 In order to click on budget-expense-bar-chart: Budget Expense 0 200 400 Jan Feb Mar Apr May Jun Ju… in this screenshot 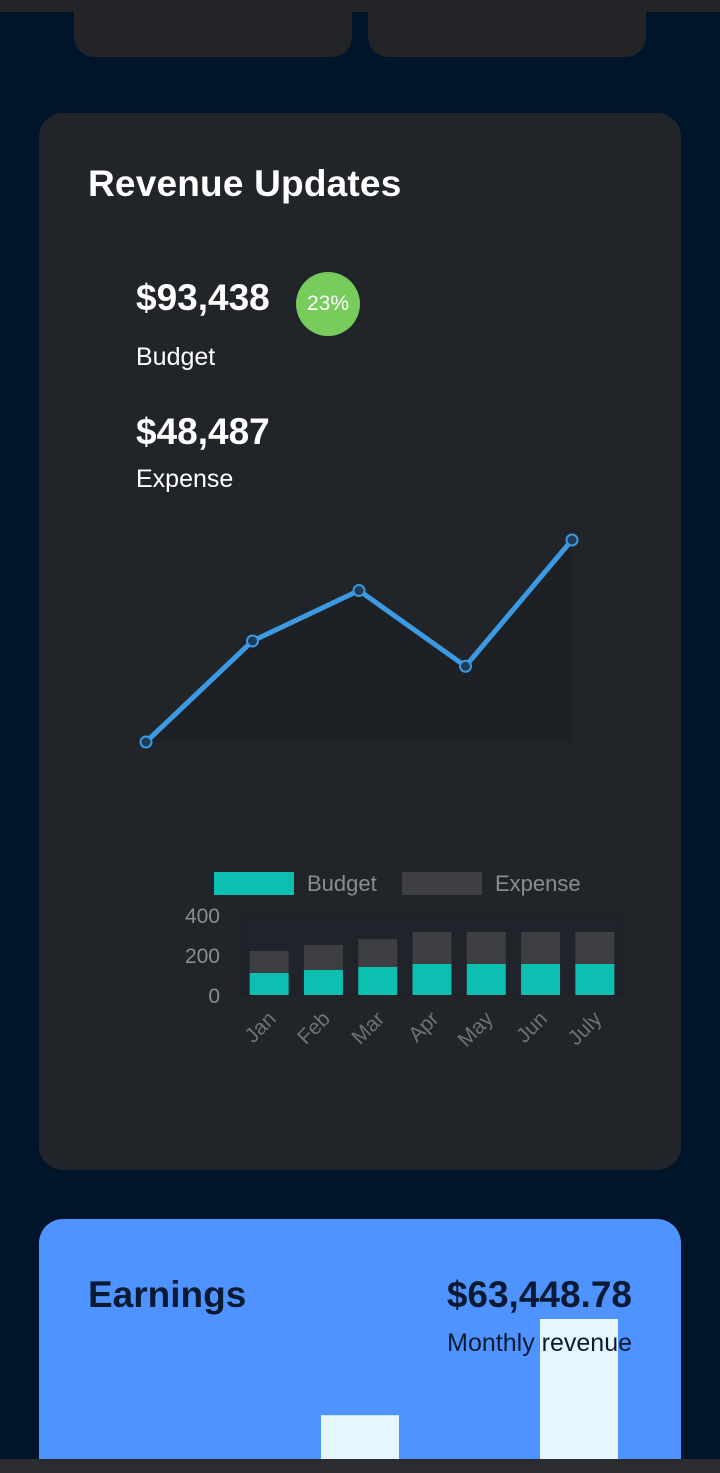, I will do `click(404, 961)`.